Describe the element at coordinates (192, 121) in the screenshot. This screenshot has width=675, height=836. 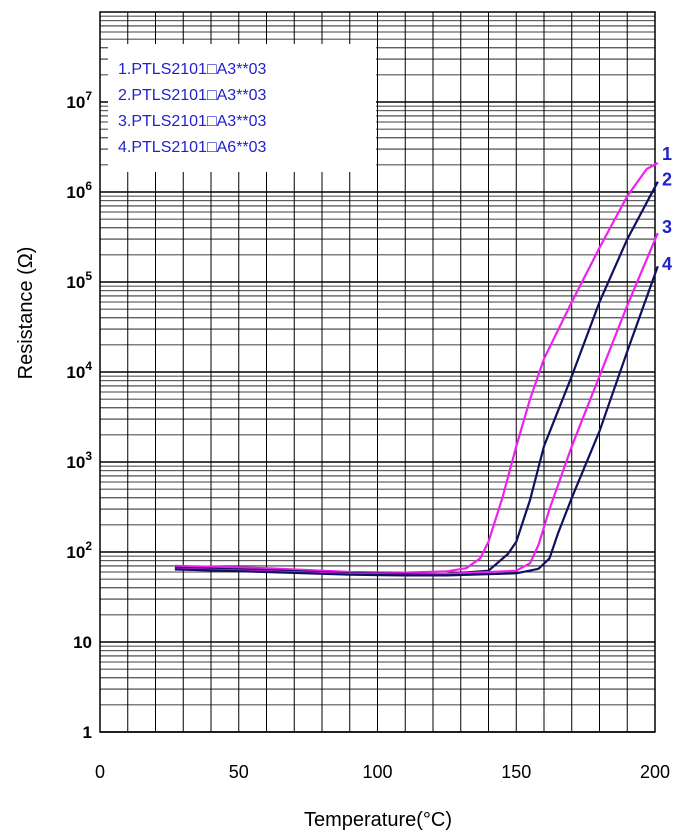
I see `legend-entry-3: 3.PTLS2101□A3**03` at that location.